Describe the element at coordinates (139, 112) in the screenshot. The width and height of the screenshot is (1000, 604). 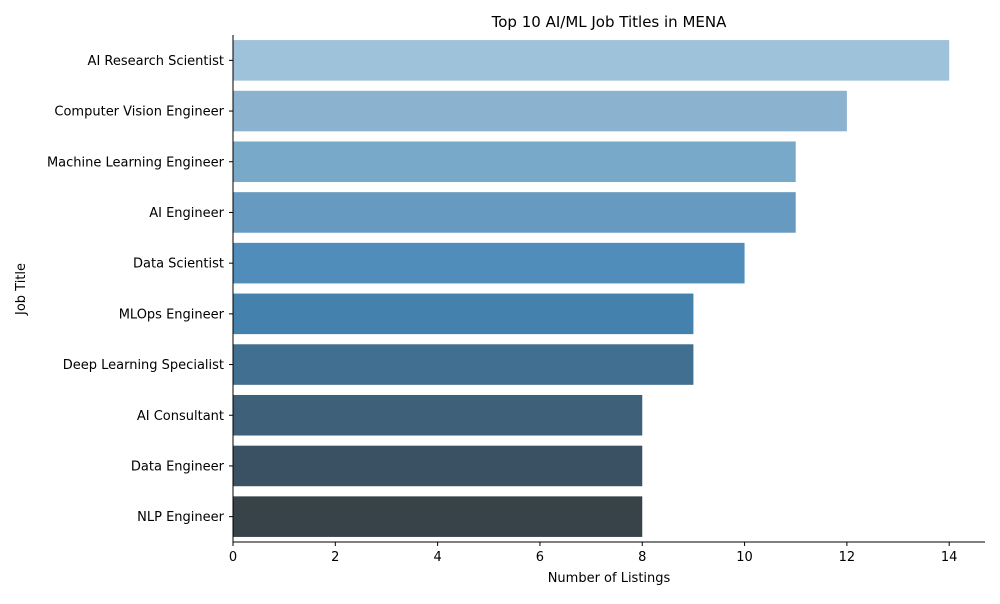
I see `y-tick-label: Computer Vision Engineer` at that location.